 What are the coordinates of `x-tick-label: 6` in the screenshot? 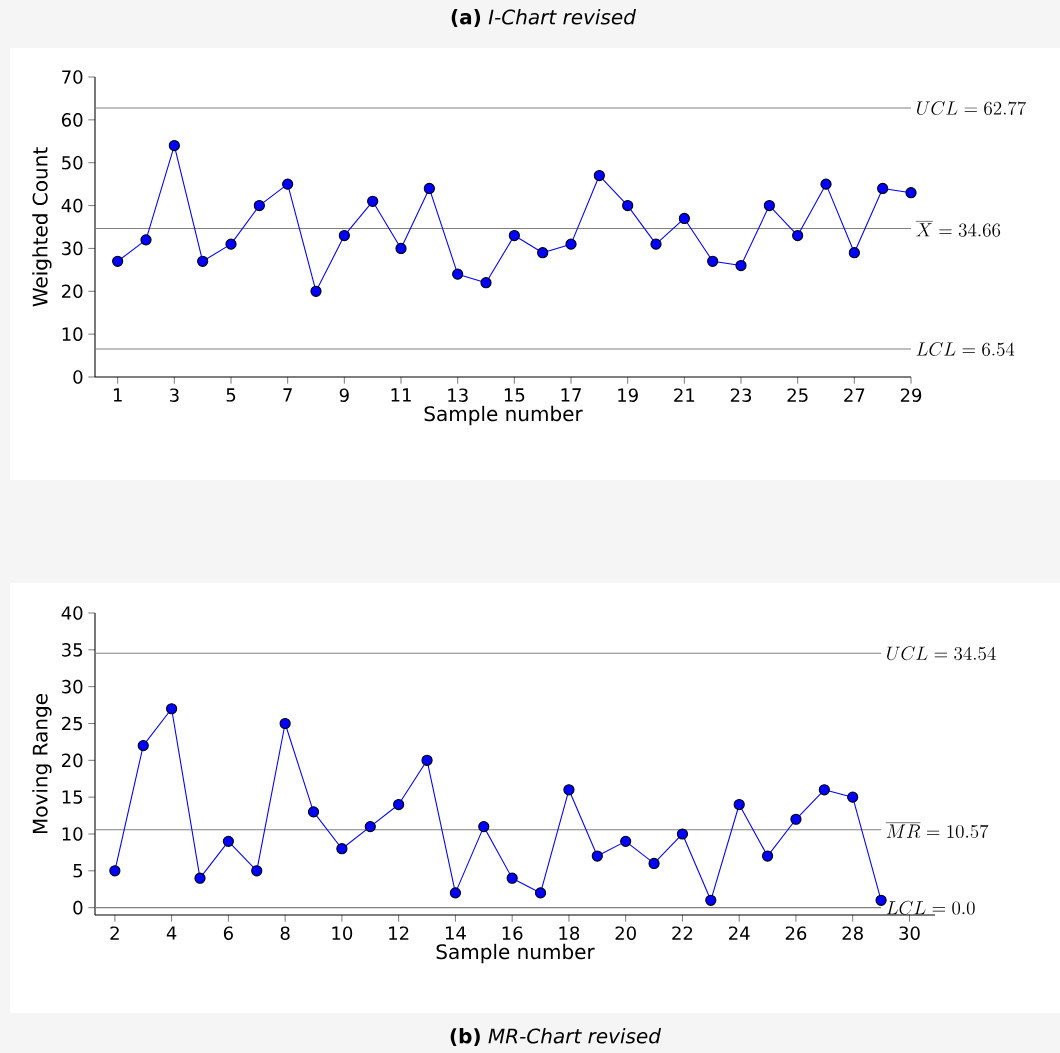 It's located at (228, 933).